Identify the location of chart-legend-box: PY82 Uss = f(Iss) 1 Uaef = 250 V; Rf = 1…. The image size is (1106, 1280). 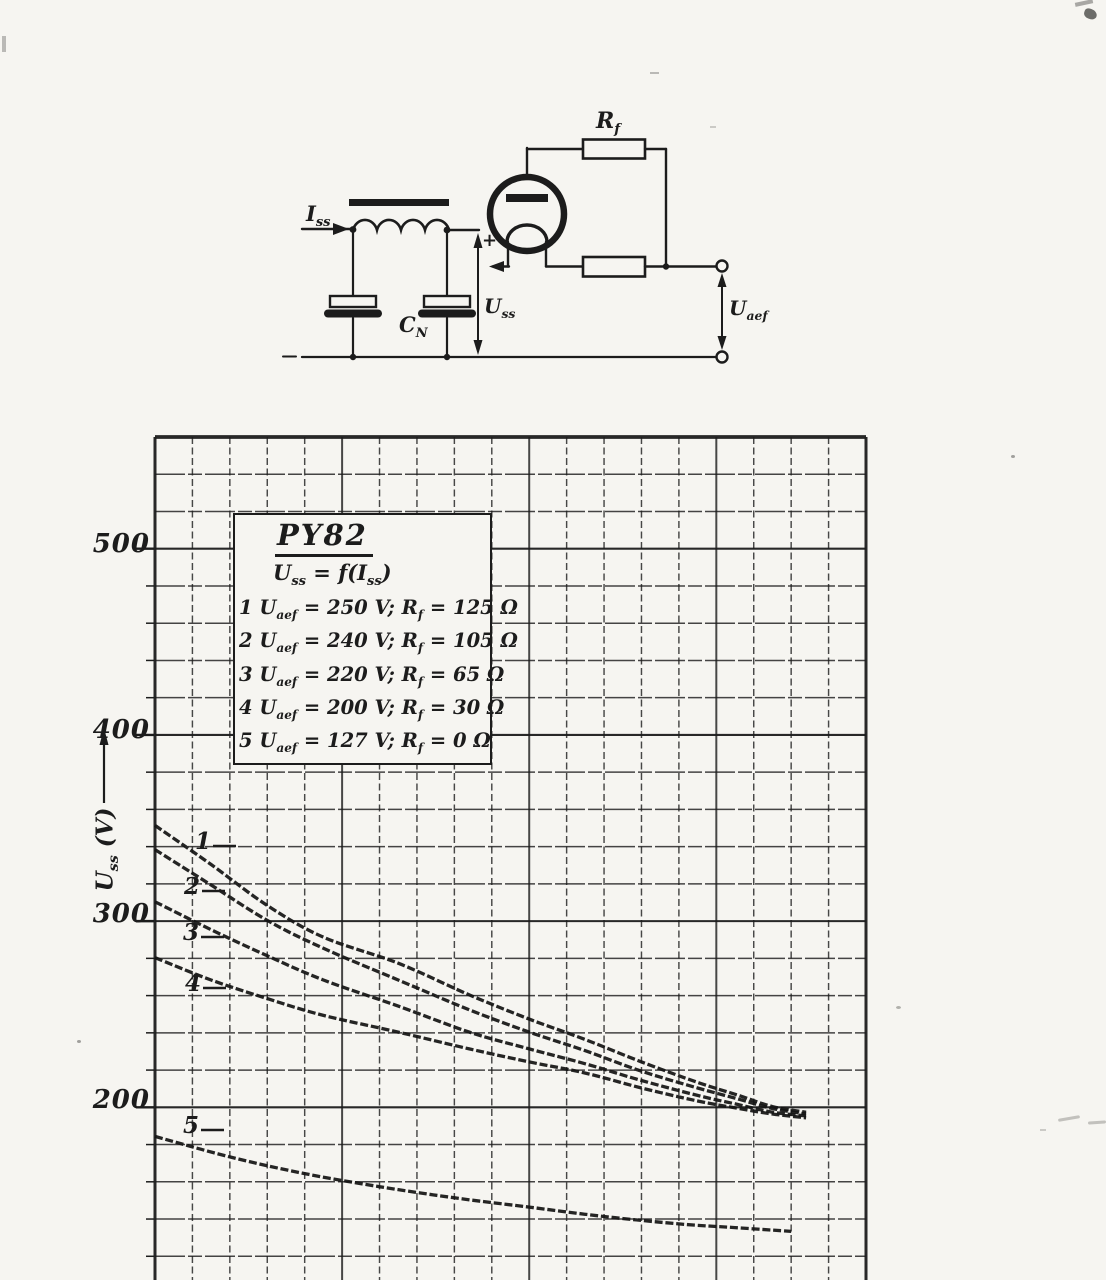
(375, 639).